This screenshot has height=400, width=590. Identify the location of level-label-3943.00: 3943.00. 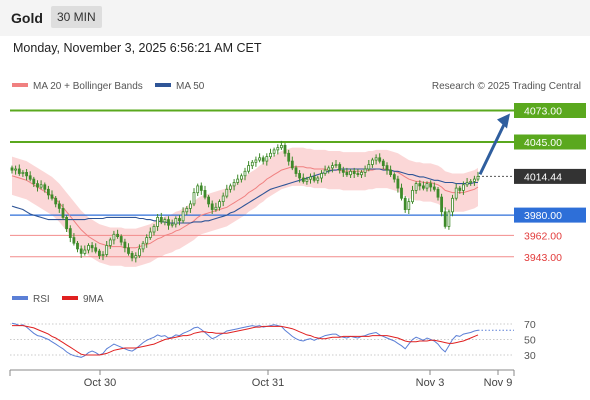
(543, 258).